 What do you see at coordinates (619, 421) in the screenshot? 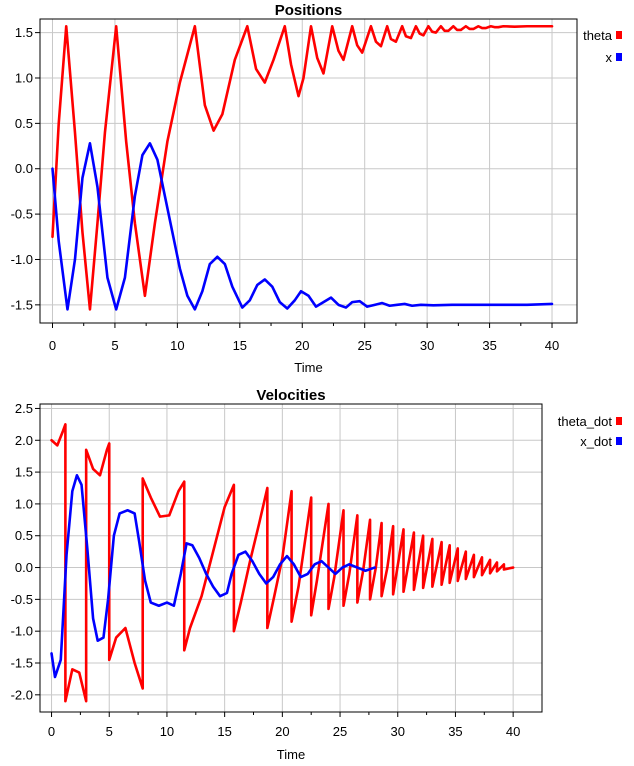
I see `legend-swatch-theta-dot` at bounding box center [619, 421].